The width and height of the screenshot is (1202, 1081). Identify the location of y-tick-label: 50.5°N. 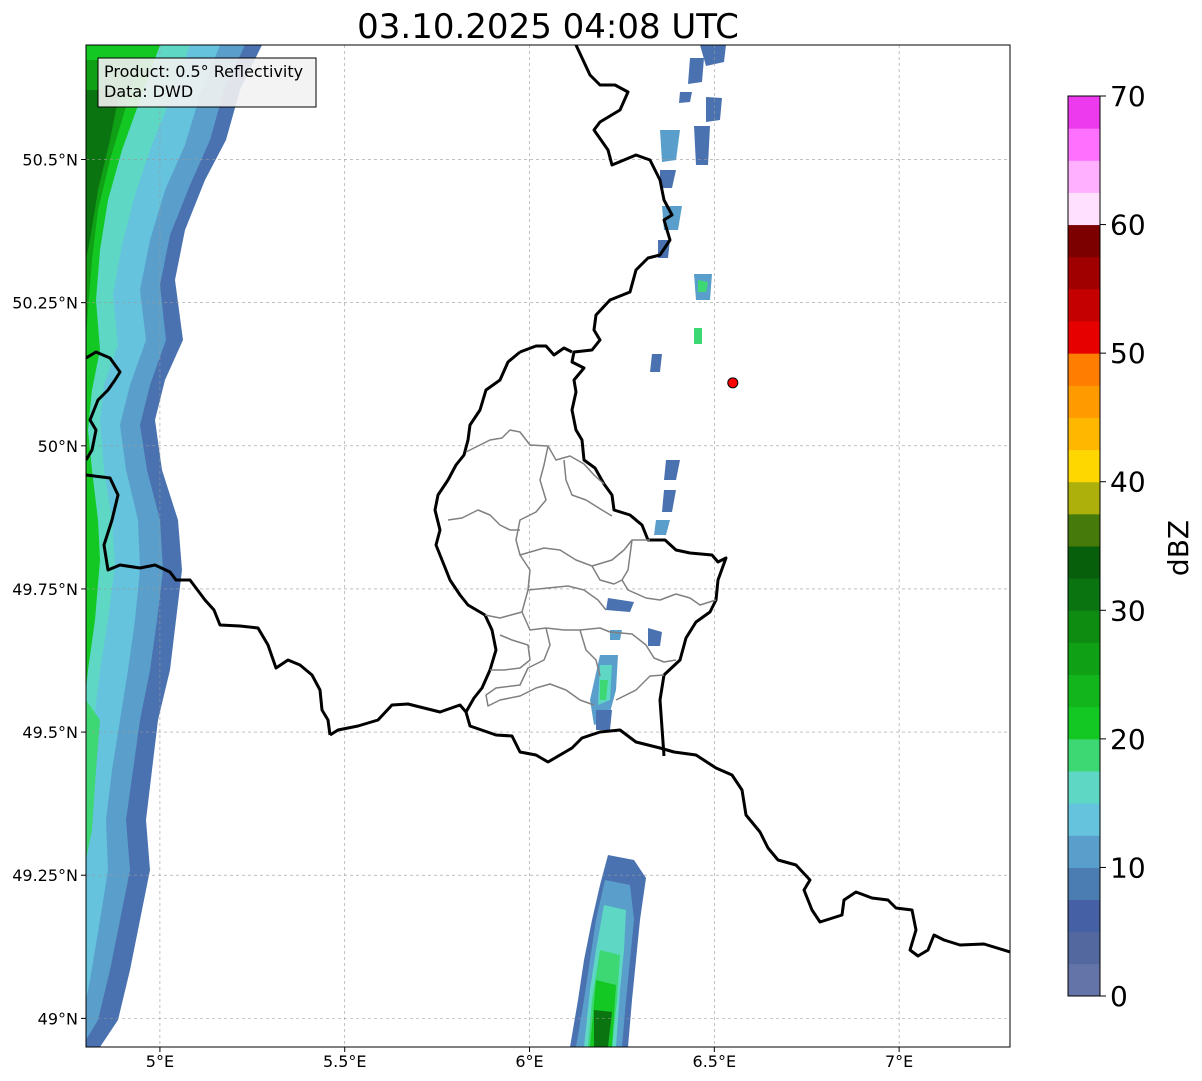
(50, 160).